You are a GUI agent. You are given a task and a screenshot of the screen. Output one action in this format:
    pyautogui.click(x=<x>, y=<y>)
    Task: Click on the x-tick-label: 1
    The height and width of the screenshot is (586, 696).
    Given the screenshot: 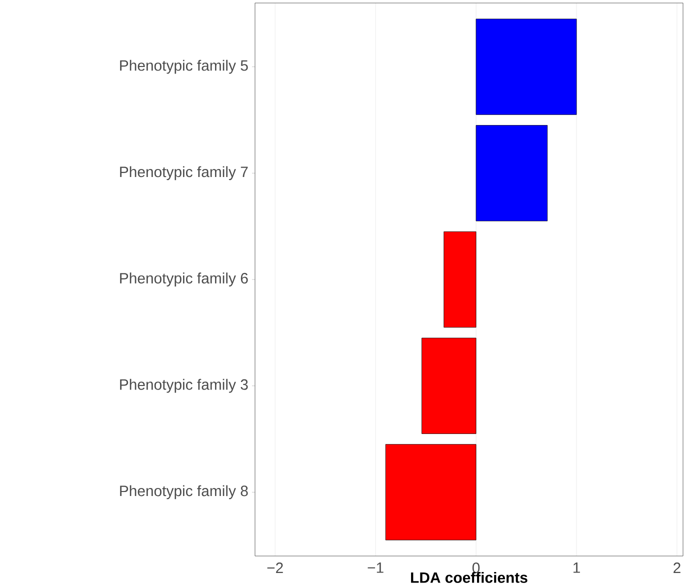 What is the action you would take?
    pyautogui.click(x=577, y=567)
    